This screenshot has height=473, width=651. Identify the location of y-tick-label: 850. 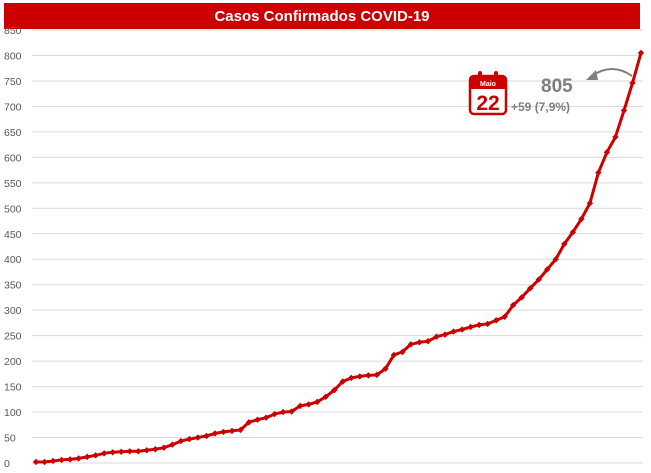
(13, 31).